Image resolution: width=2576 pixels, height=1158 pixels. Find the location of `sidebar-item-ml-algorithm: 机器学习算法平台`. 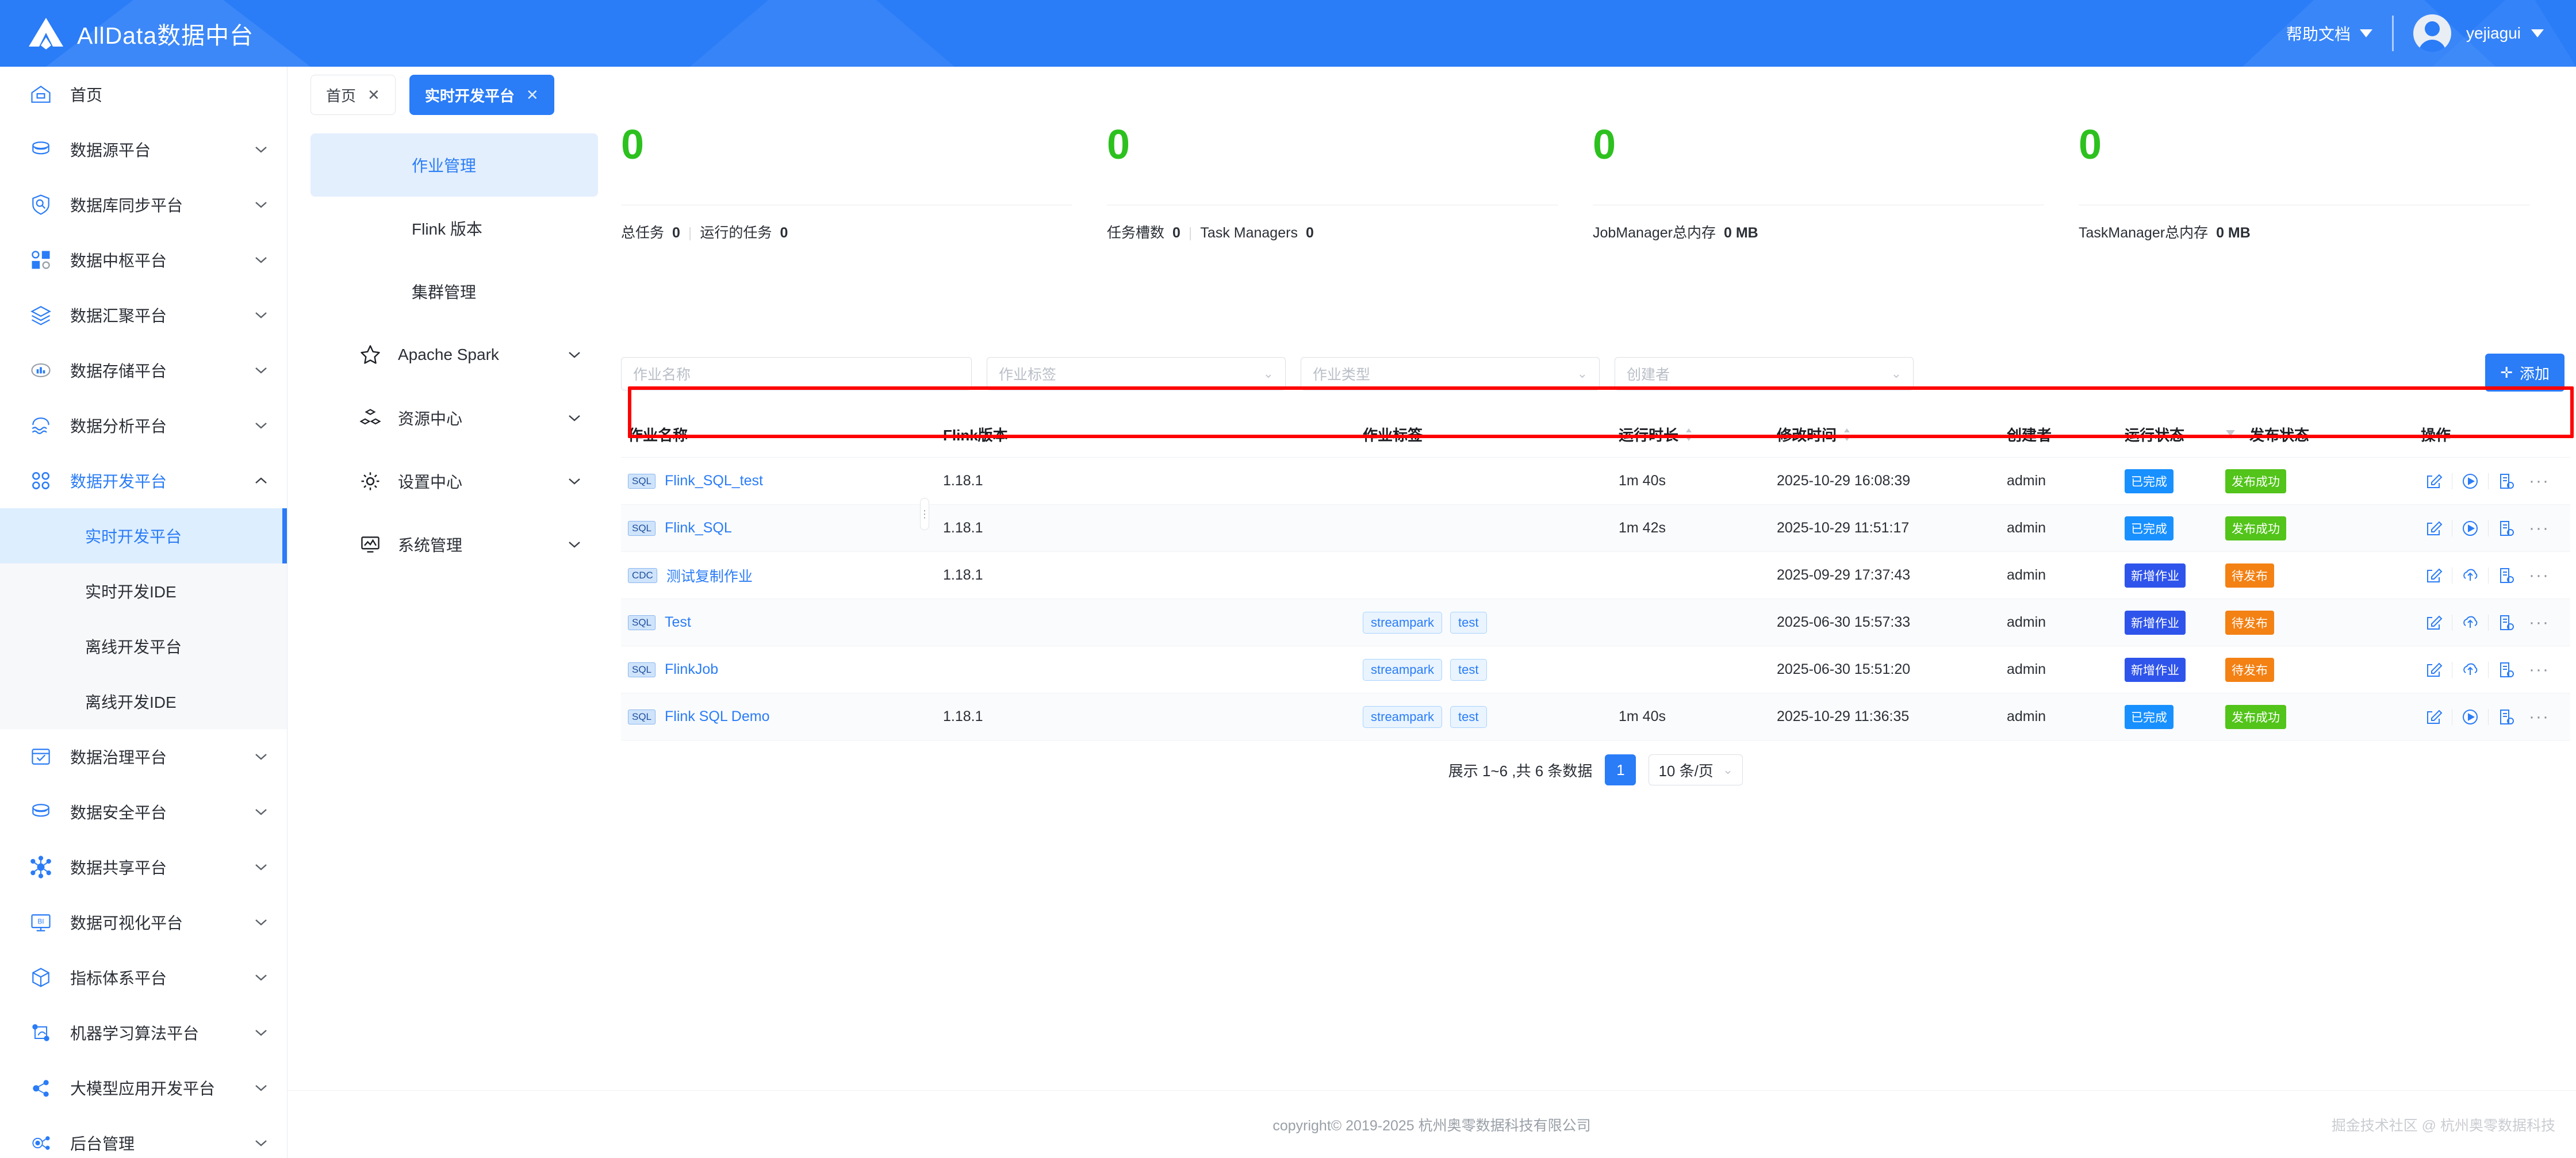

sidebar-item-ml-algorithm: 机器学习算法平台 is located at coordinates (143, 1032).